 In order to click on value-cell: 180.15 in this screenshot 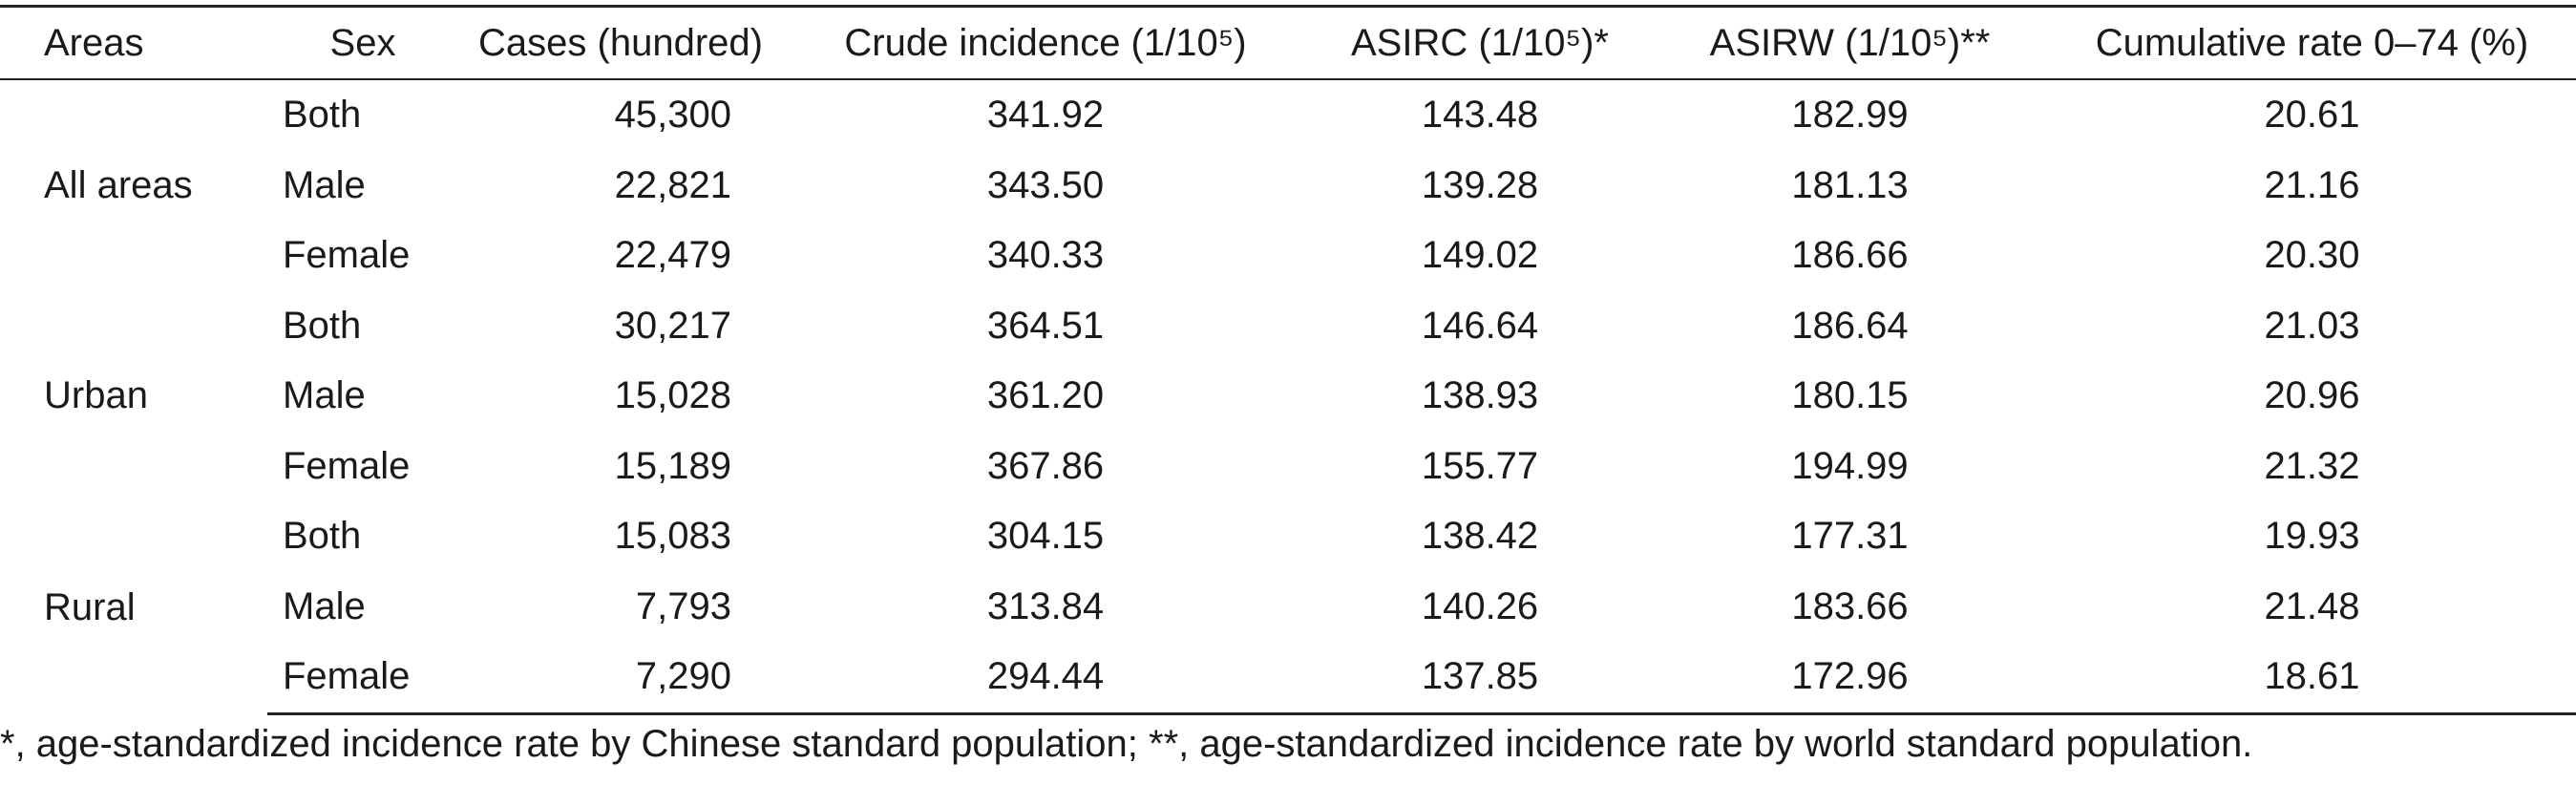, I will do `click(1850, 395)`.